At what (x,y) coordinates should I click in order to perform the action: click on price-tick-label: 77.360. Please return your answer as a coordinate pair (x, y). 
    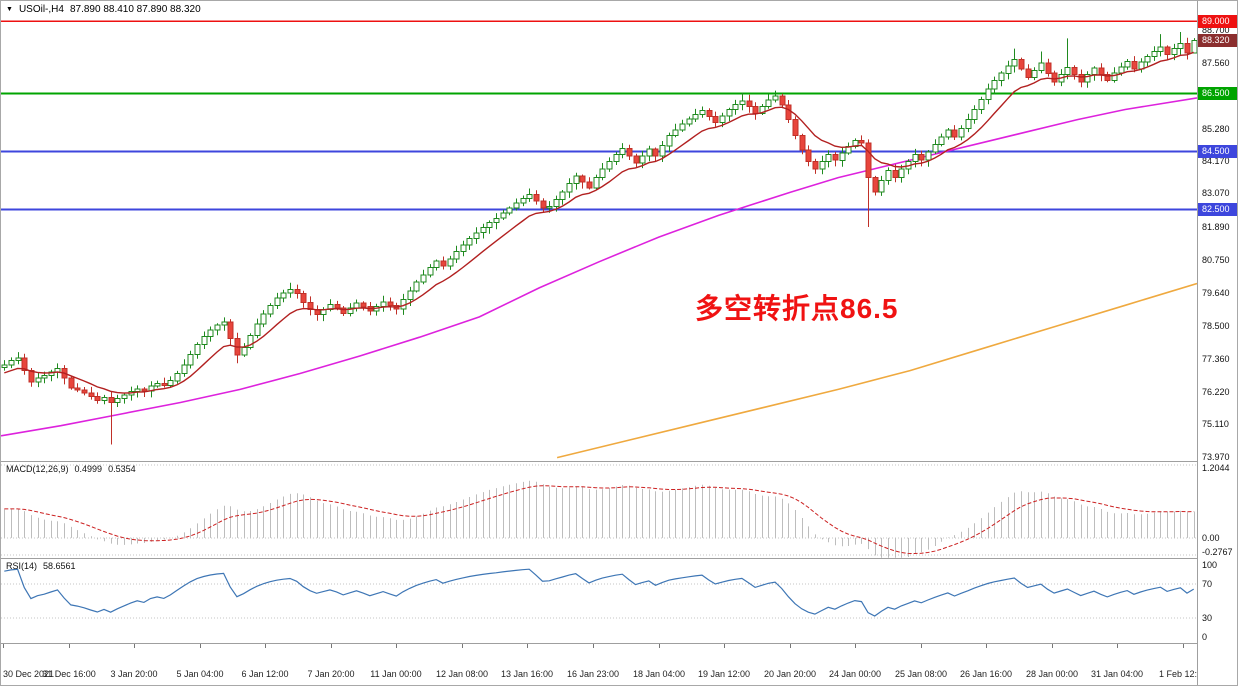
    Looking at the image, I should click on (1216, 359).